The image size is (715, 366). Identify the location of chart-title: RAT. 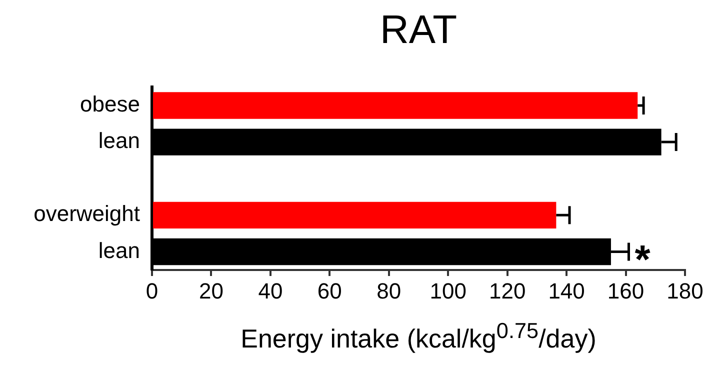
(418, 30).